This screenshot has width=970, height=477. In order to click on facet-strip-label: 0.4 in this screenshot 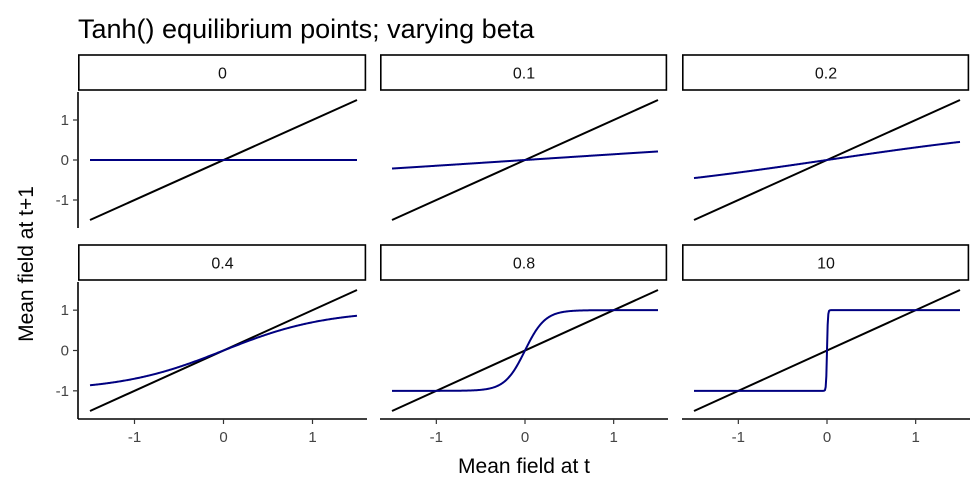, I will do `click(222, 264)`.